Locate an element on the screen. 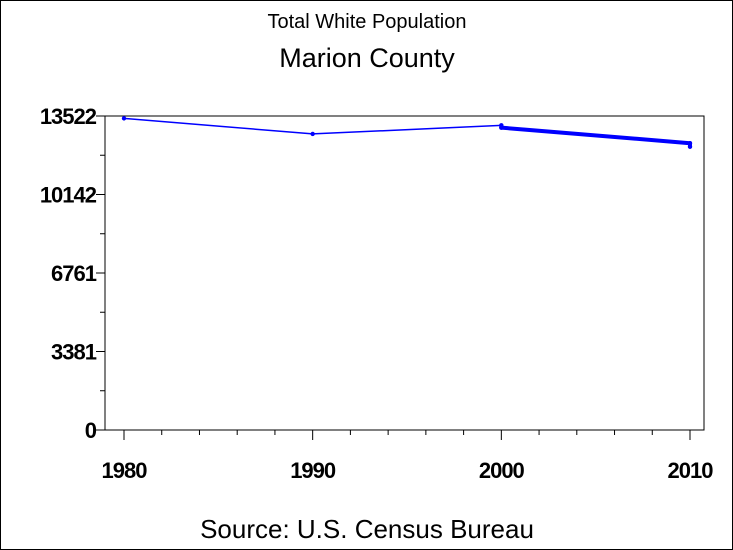 The image size is (733, 550). x-tick-label: 2010 is located at coordinates (691, 470).